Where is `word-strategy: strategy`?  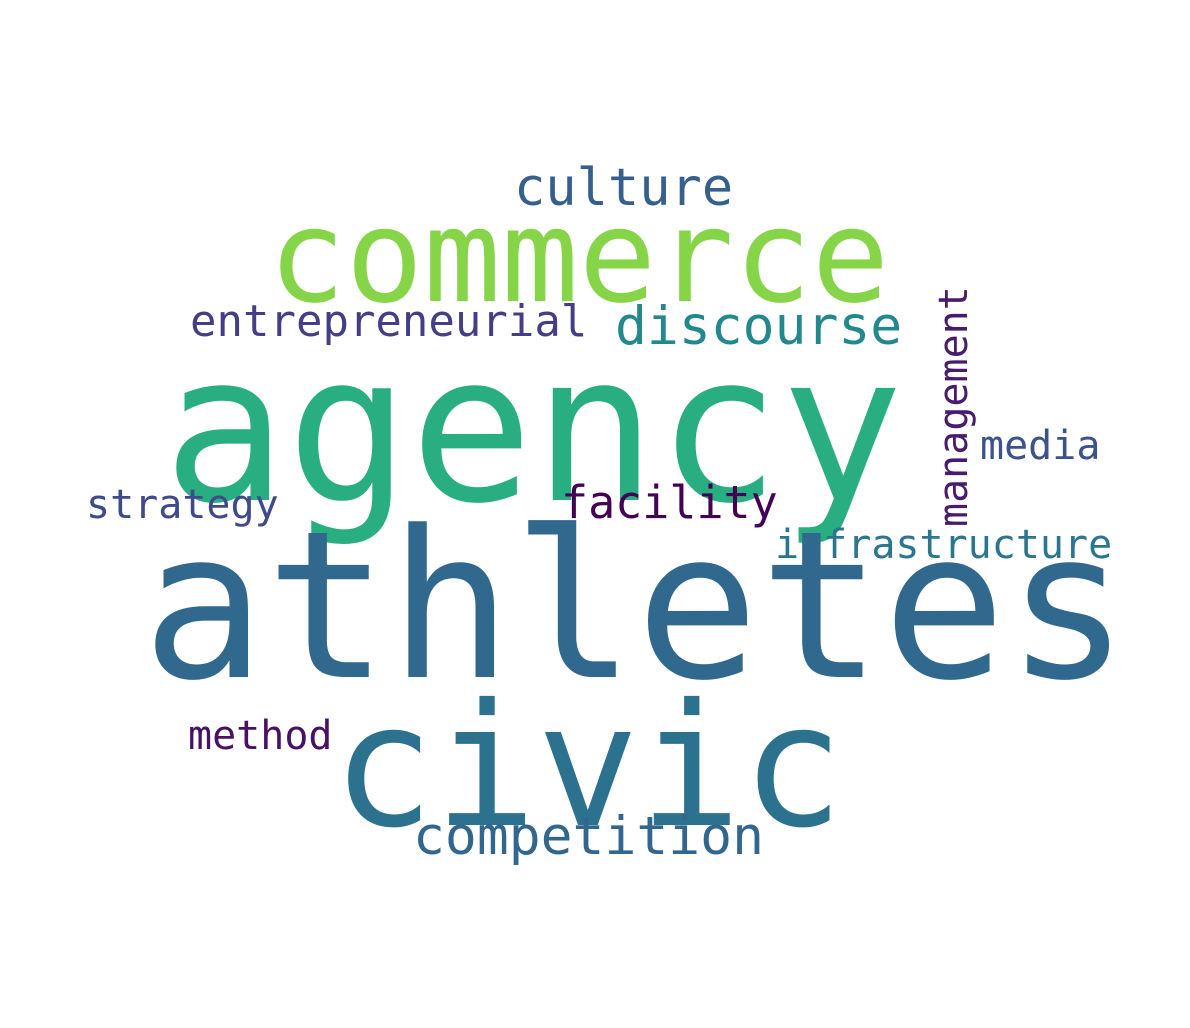
word-strategy: strategy is located at coordinates (182, 505).